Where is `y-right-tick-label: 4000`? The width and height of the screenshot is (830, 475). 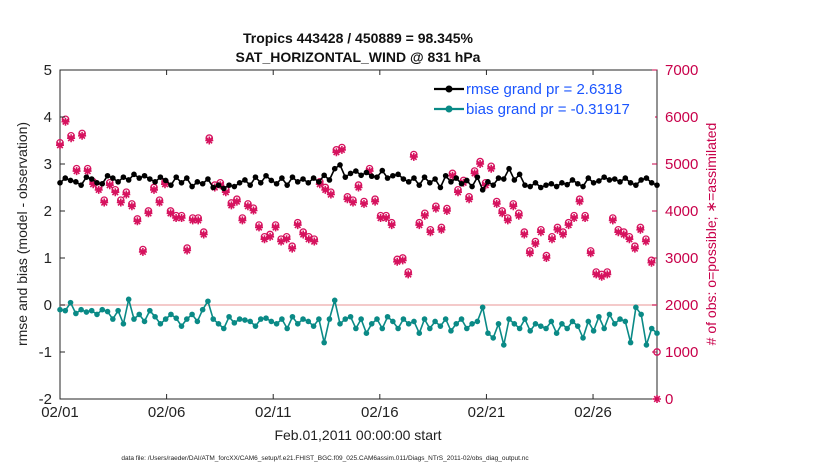 y-right-tick-label: 4000 is located at coordinates (681, 211).